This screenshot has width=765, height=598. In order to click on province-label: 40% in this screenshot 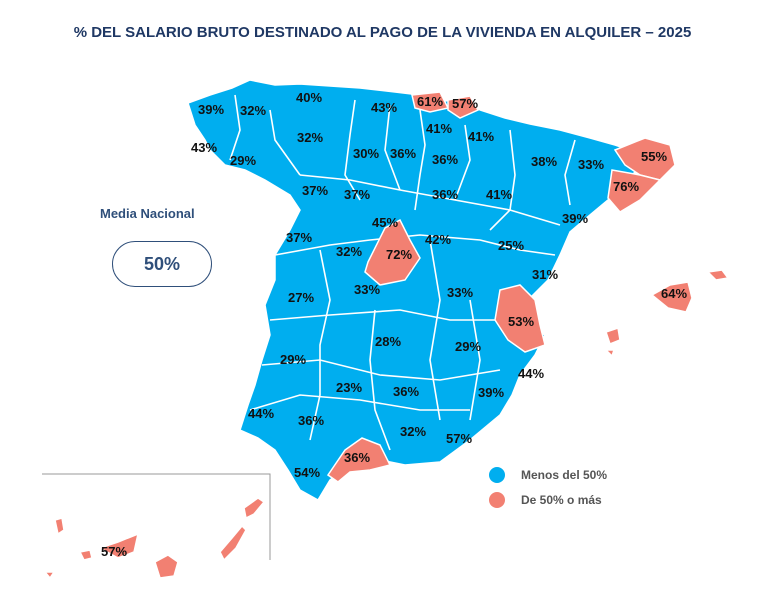, I will do `click(309, 97)`.